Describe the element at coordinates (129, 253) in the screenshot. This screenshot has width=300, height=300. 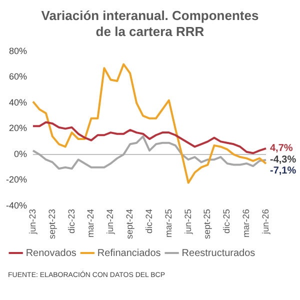
I see `legend-label: Refinanciados` at that location.